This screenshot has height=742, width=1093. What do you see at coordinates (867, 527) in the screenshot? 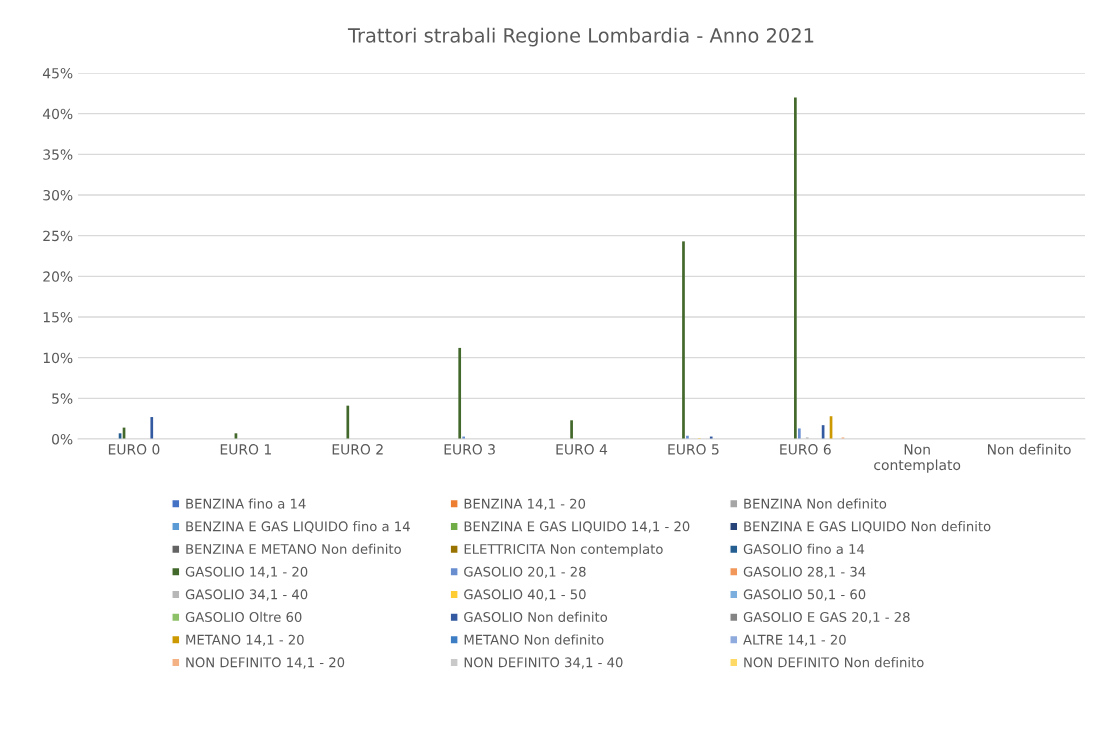
I see `legend-label: BENZINA E GAS LIQUIDO Non definito` at bounding box center [867, 527].